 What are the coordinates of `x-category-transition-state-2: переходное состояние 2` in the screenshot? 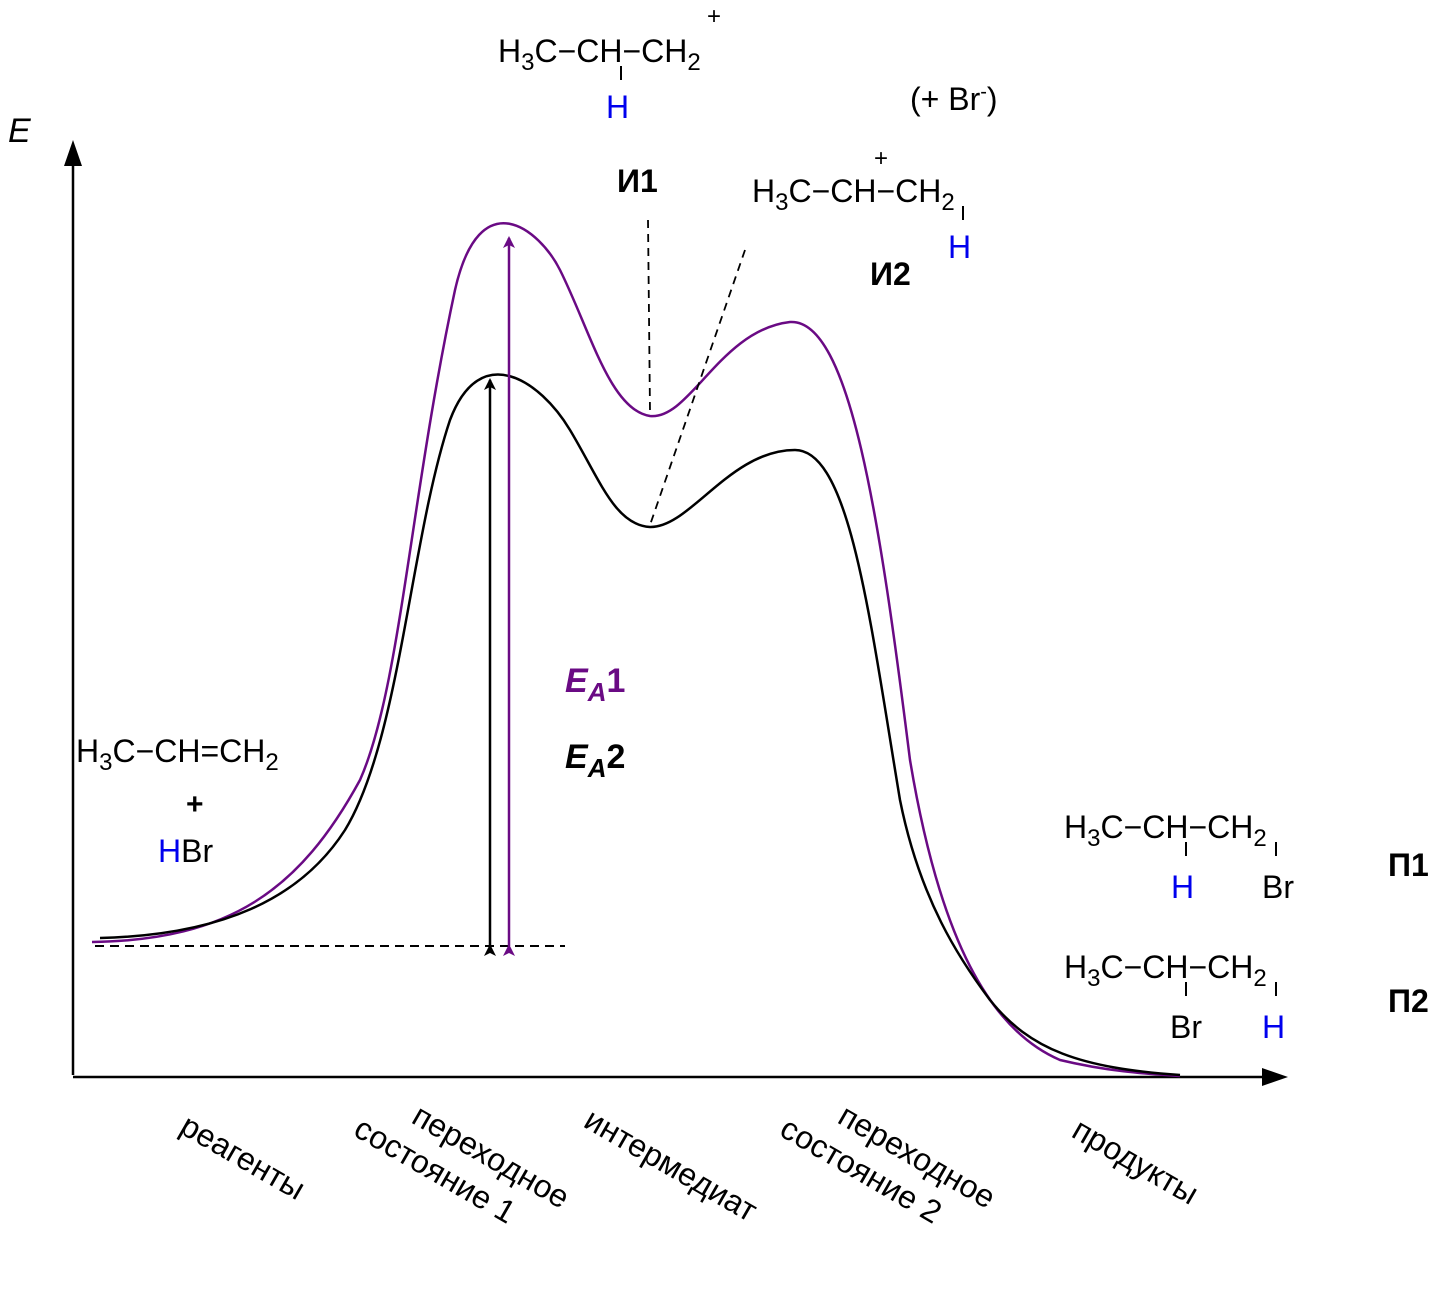 It's located at (887, 1164).